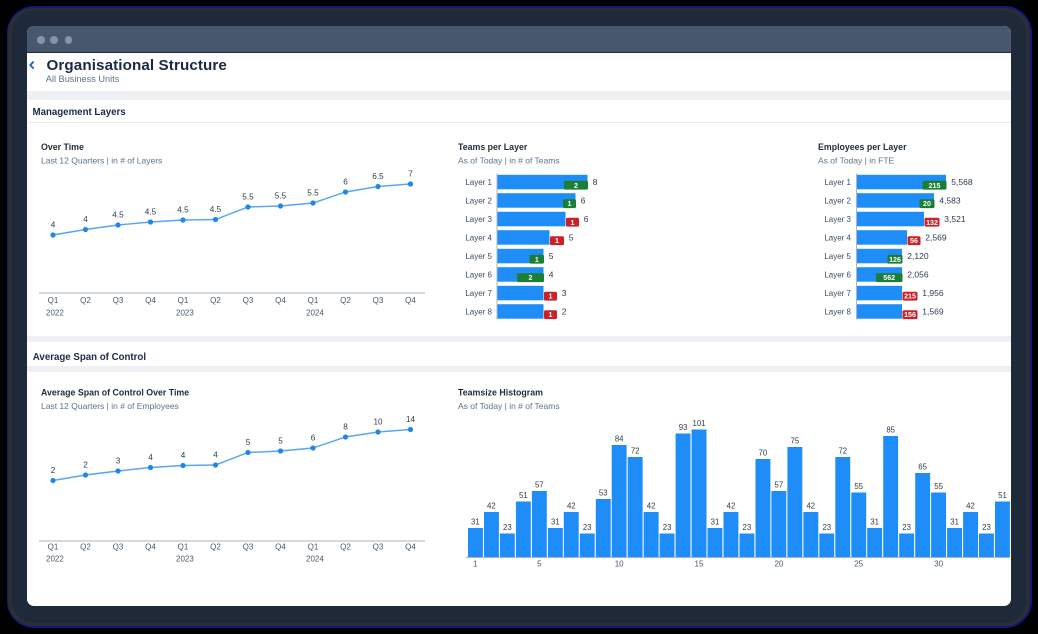  What do you see at coordinates (378, 176) in the screenshot?
I see `svg-text: 6.5` at bounding box center [378, 176].